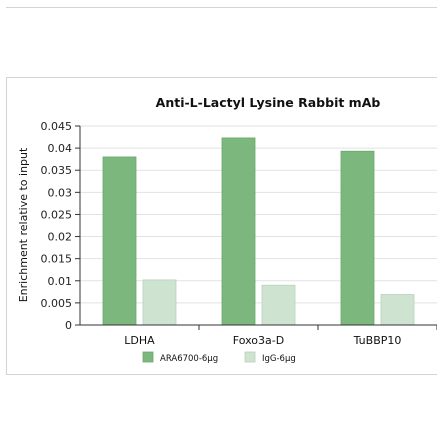 The image size is (437, 435). I want to click on legend-label: IgG-6μg, so click(279, 359).